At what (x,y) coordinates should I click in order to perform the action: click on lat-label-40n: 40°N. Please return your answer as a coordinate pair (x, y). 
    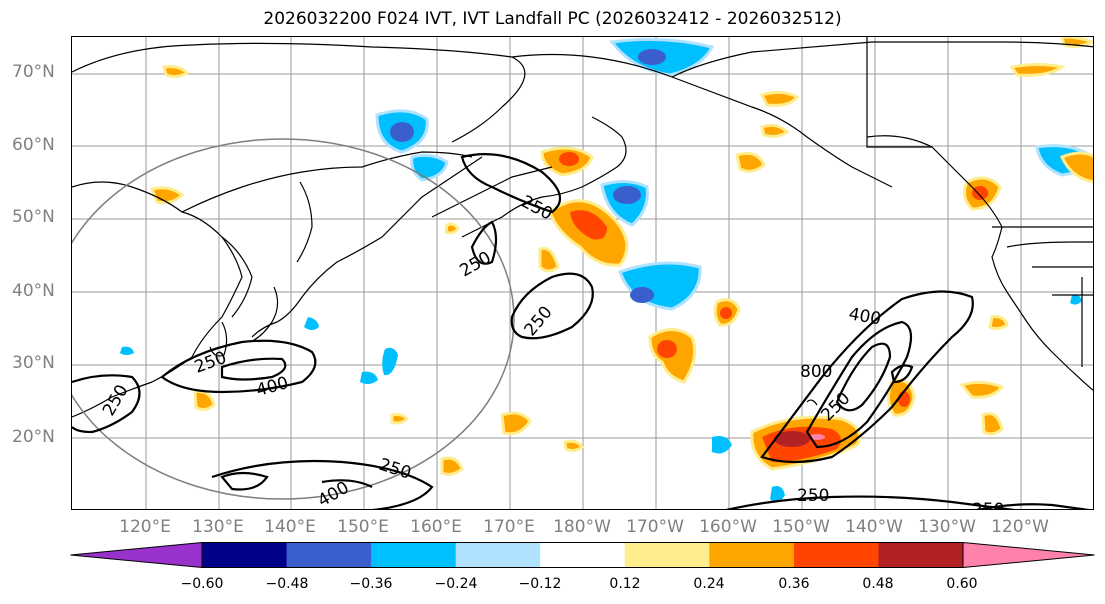
    Looking at the image, I should click on (33, 291).